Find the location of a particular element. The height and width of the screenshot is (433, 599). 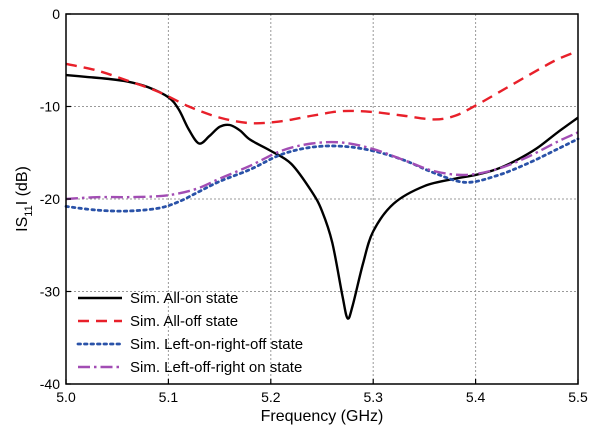

legend-label-1: Sim. All-on state is located at coordinates (184, 298).